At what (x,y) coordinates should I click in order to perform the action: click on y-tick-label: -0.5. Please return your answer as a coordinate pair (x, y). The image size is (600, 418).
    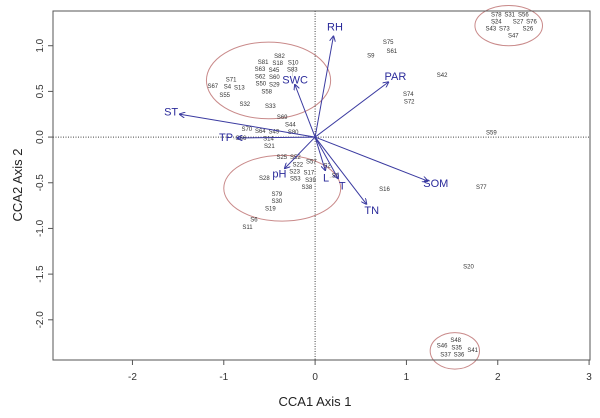
    Looking at the image, I should click on (40, 183).